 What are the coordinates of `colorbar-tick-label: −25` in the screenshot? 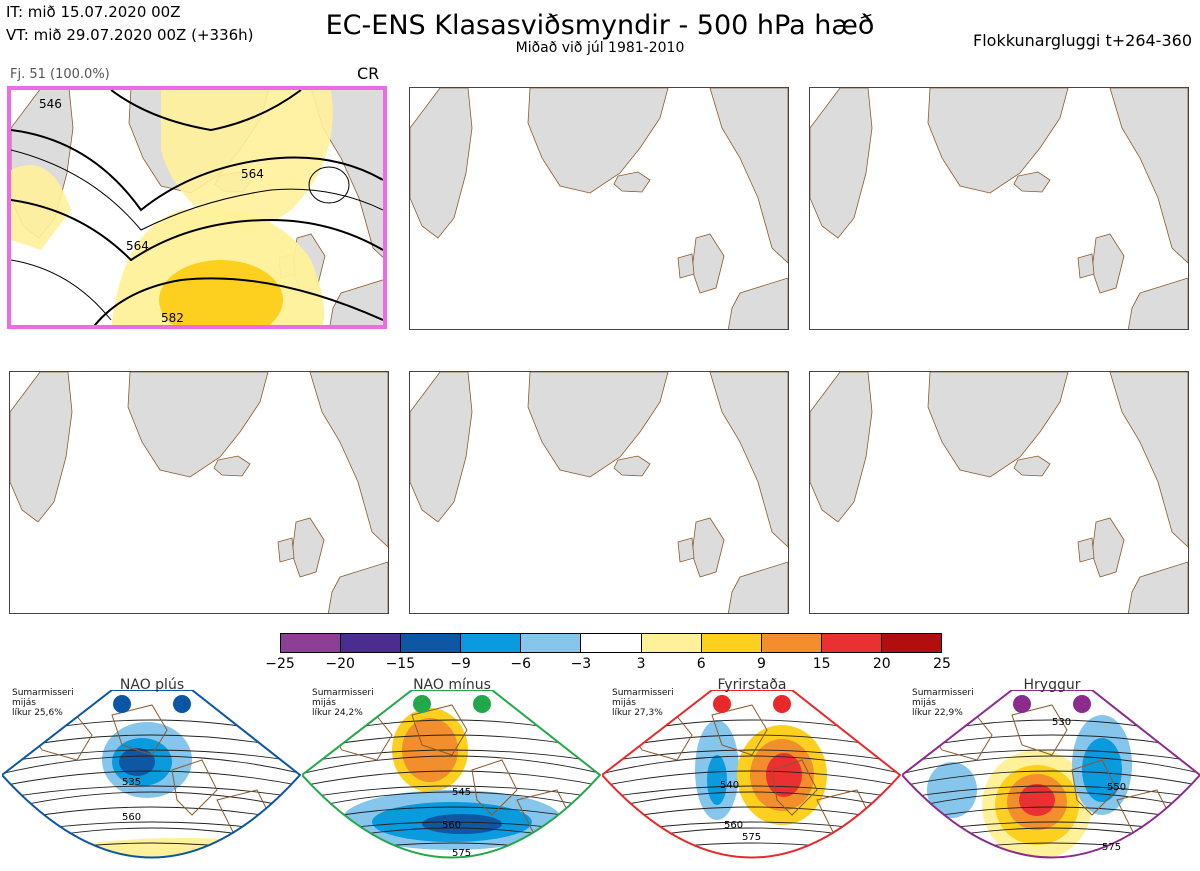 It's located at (280, 664).